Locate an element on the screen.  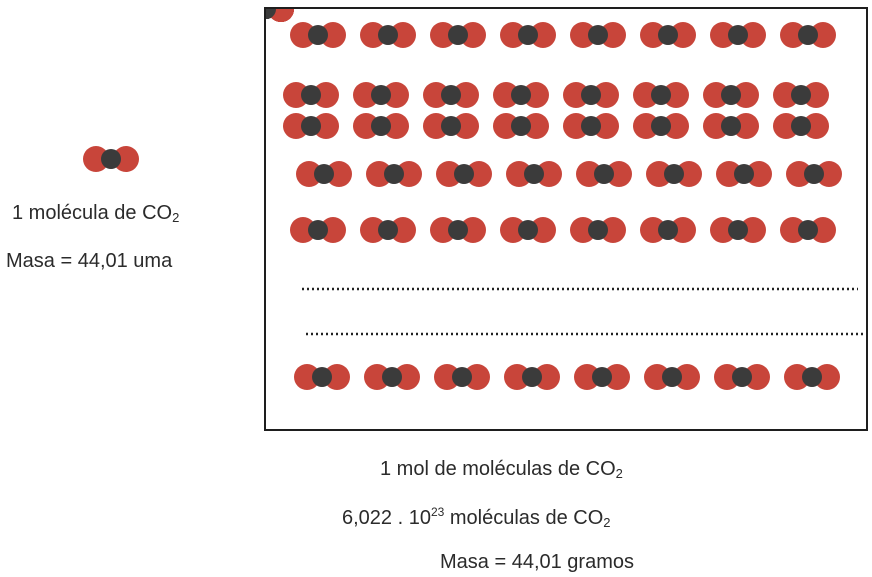
single-molecule-mass: Masa = 44,01 uma is located at coordinates (89, 261).